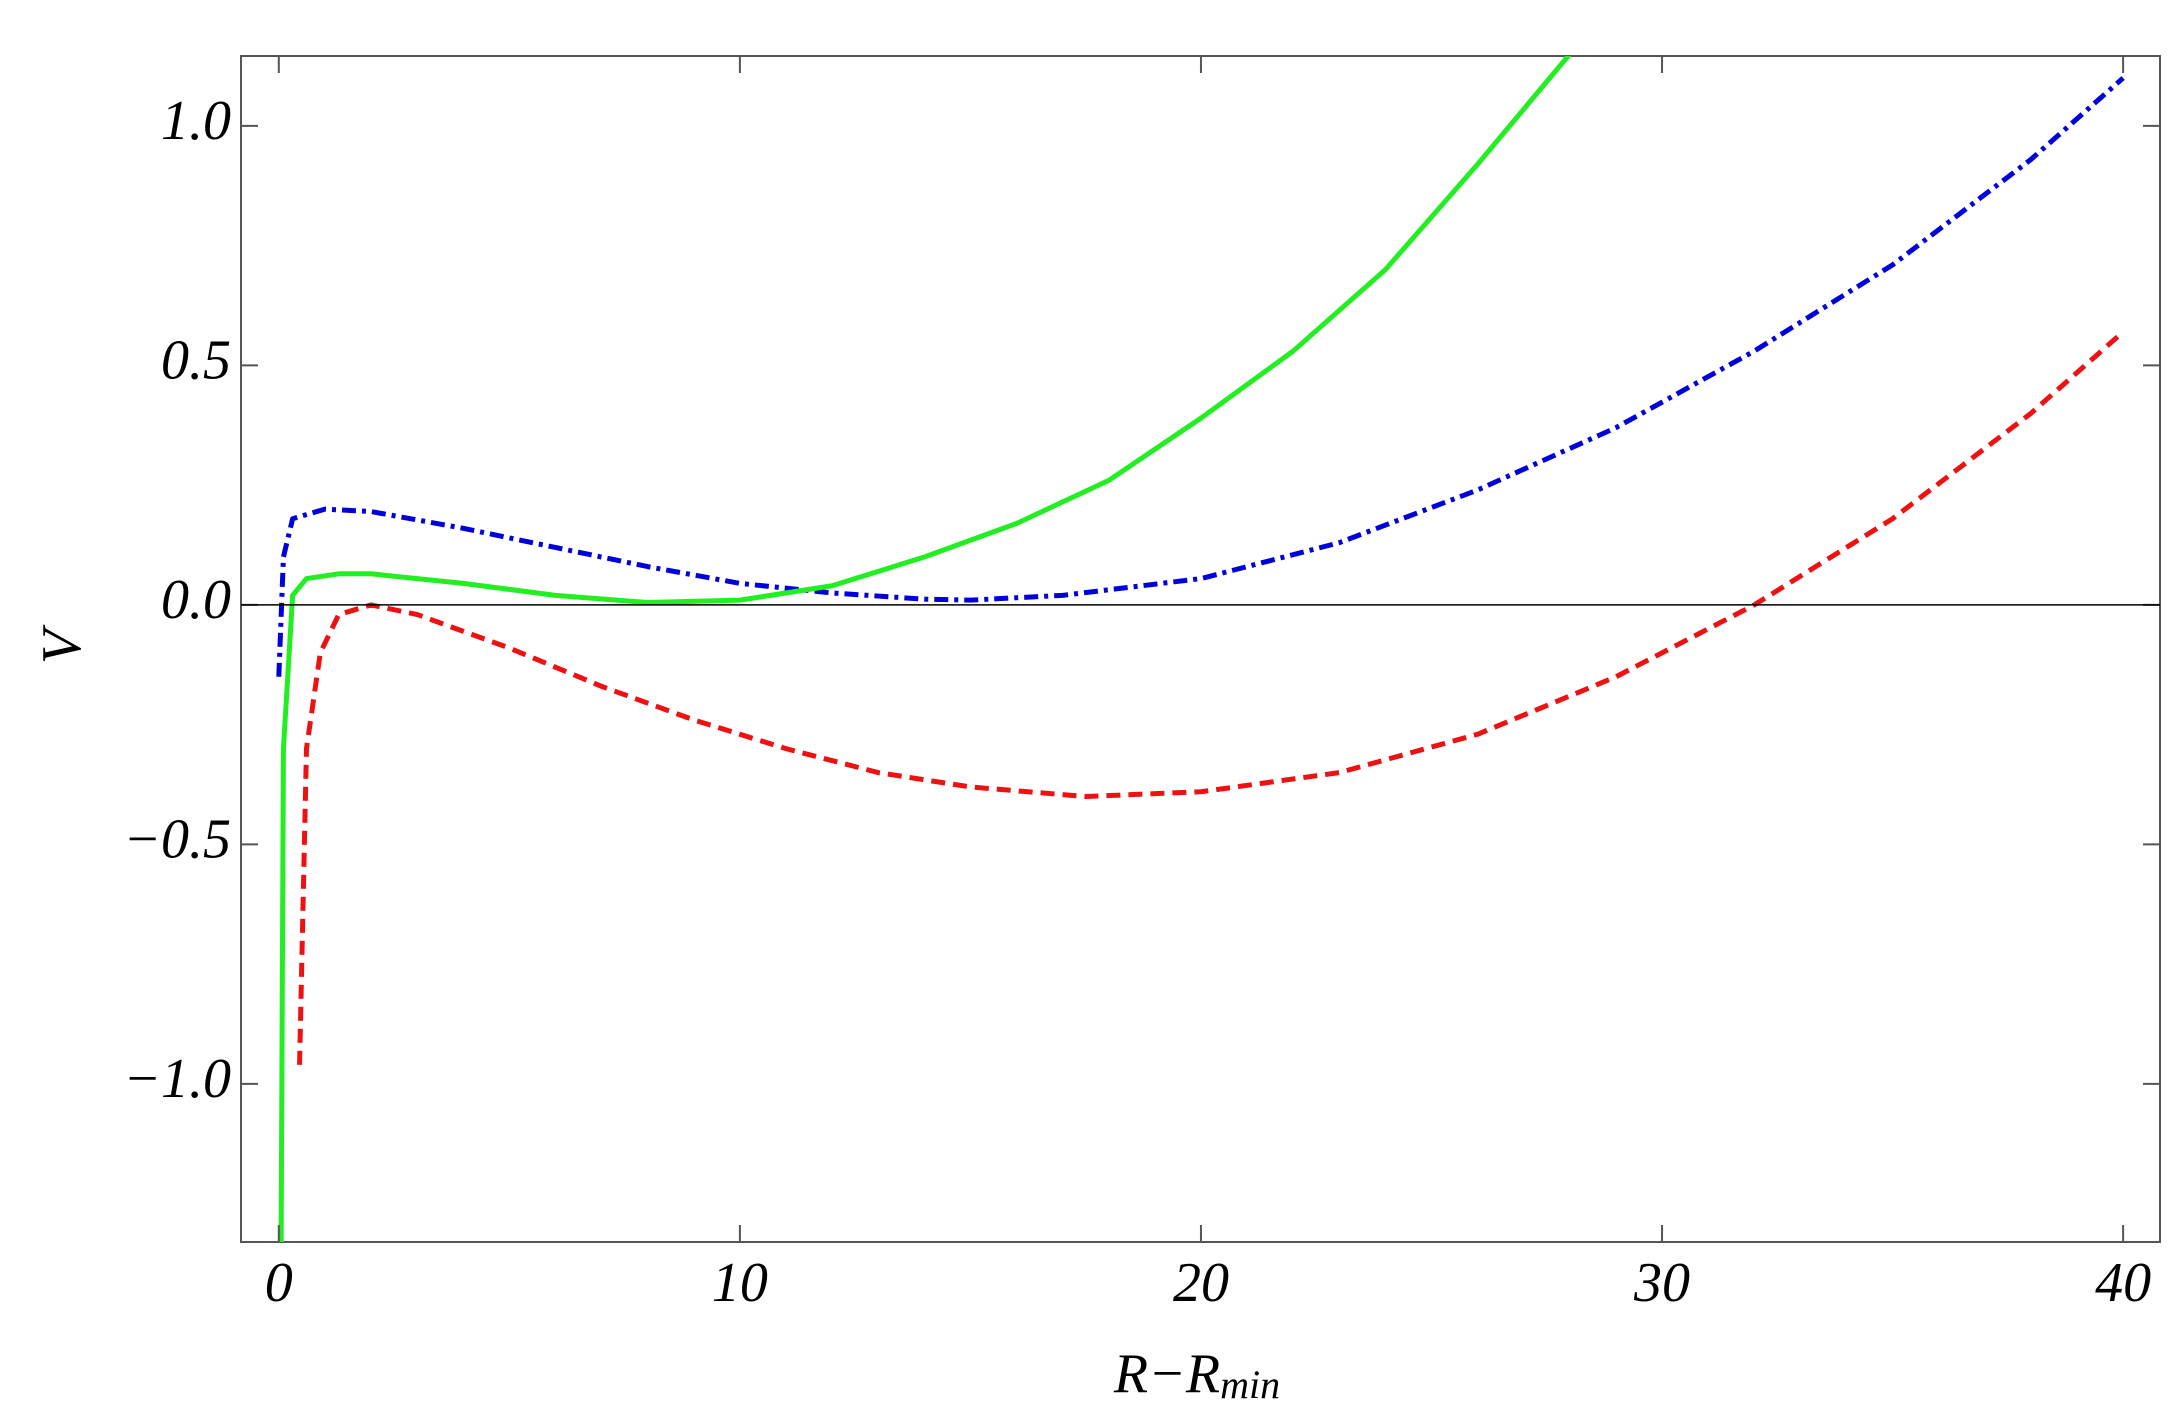 Image resolution: width=2184 pixels, height=1412 pixels. I want to click on y-tick-label: 0.0, so click(196, 600).